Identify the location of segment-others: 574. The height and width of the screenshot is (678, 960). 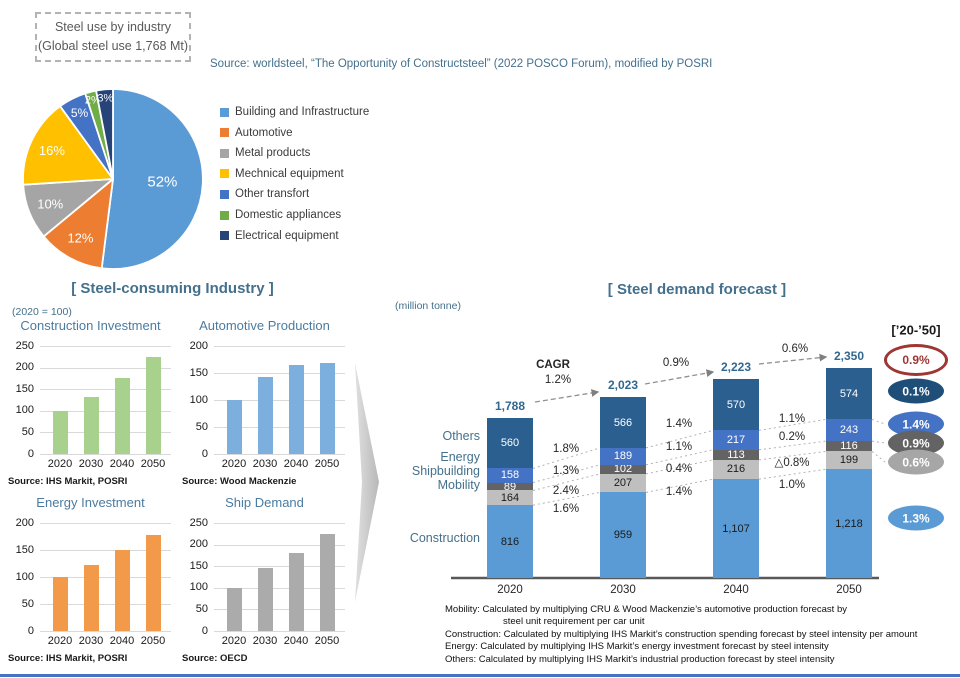
(849, 394).